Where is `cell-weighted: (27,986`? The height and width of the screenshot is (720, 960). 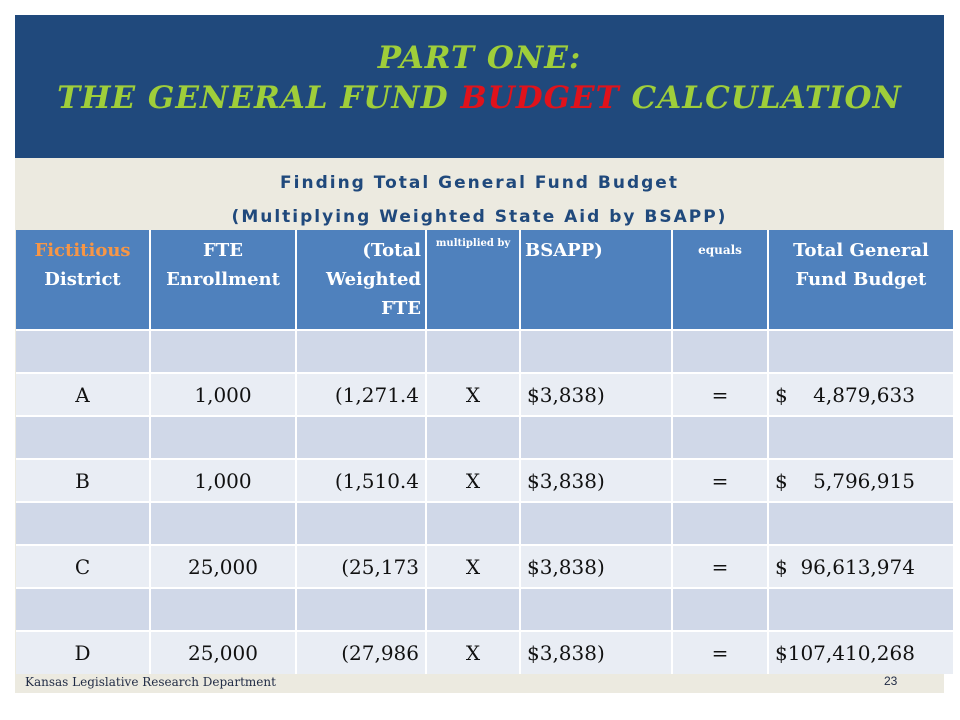
cell-weighted: (27,986 is located at coordinates (361, 652).